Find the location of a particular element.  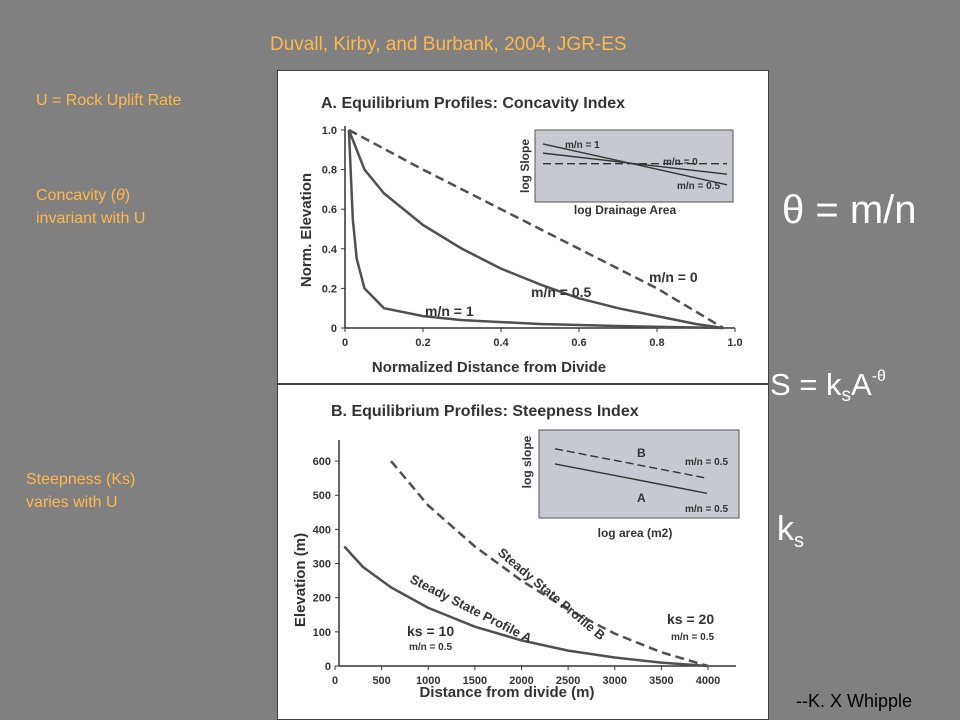

panel-b-inset-box is located at coordinates (639, 474).